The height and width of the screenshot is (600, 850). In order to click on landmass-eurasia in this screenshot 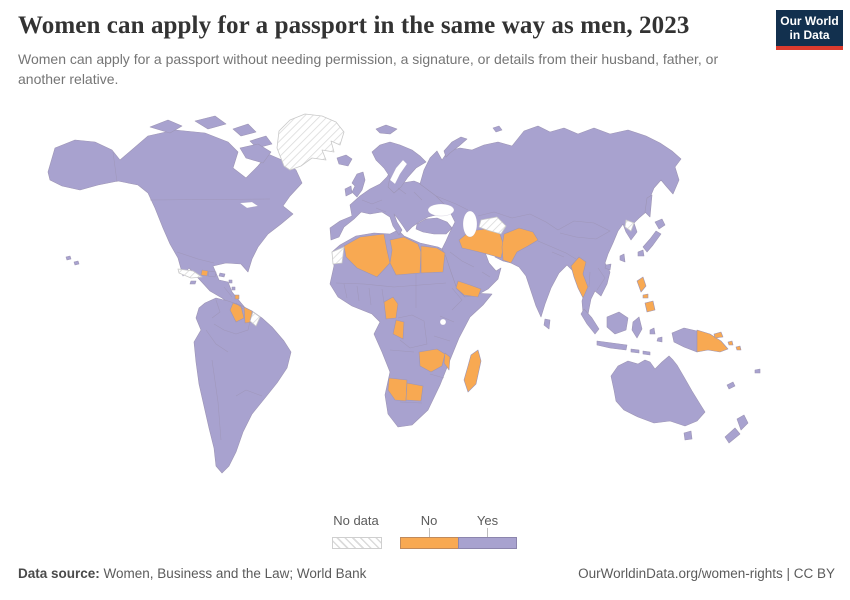, I will do `click(550, 223)`.